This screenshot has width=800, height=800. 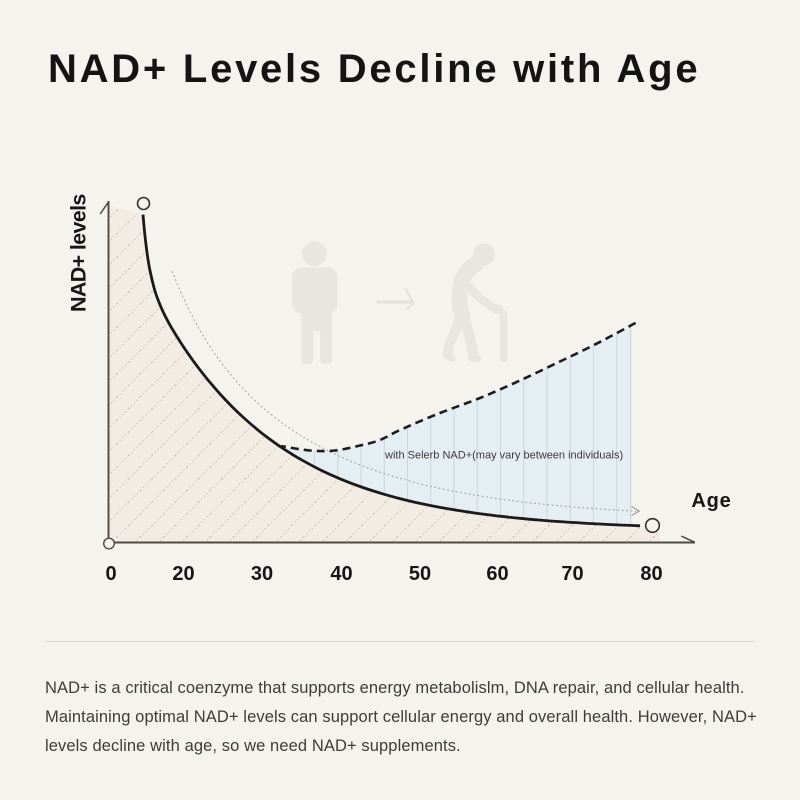 I want to click on svg-text: 80, so click(x=651, y=574).